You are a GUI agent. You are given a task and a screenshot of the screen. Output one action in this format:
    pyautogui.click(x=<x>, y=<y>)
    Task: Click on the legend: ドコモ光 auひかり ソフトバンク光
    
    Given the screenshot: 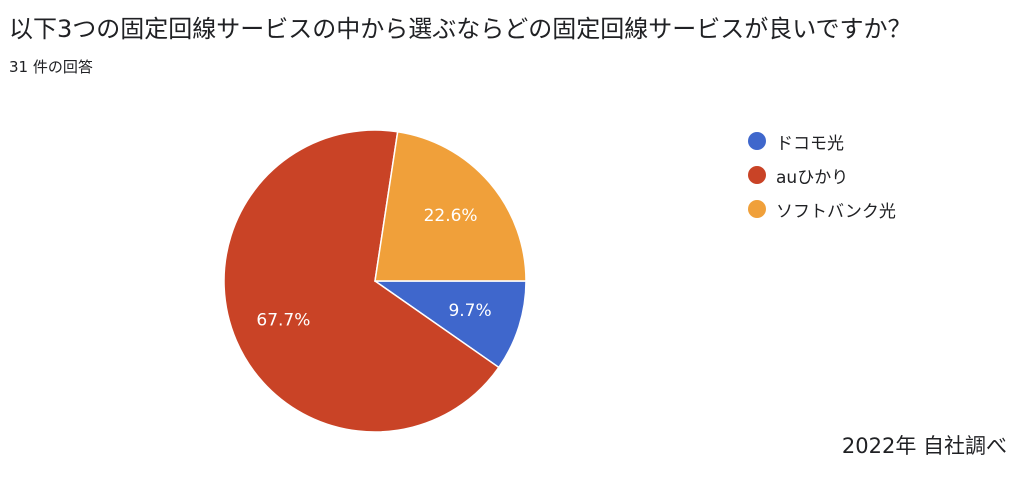 What is the action you would take?
    pyautogui.click(x=822, y=175)
    